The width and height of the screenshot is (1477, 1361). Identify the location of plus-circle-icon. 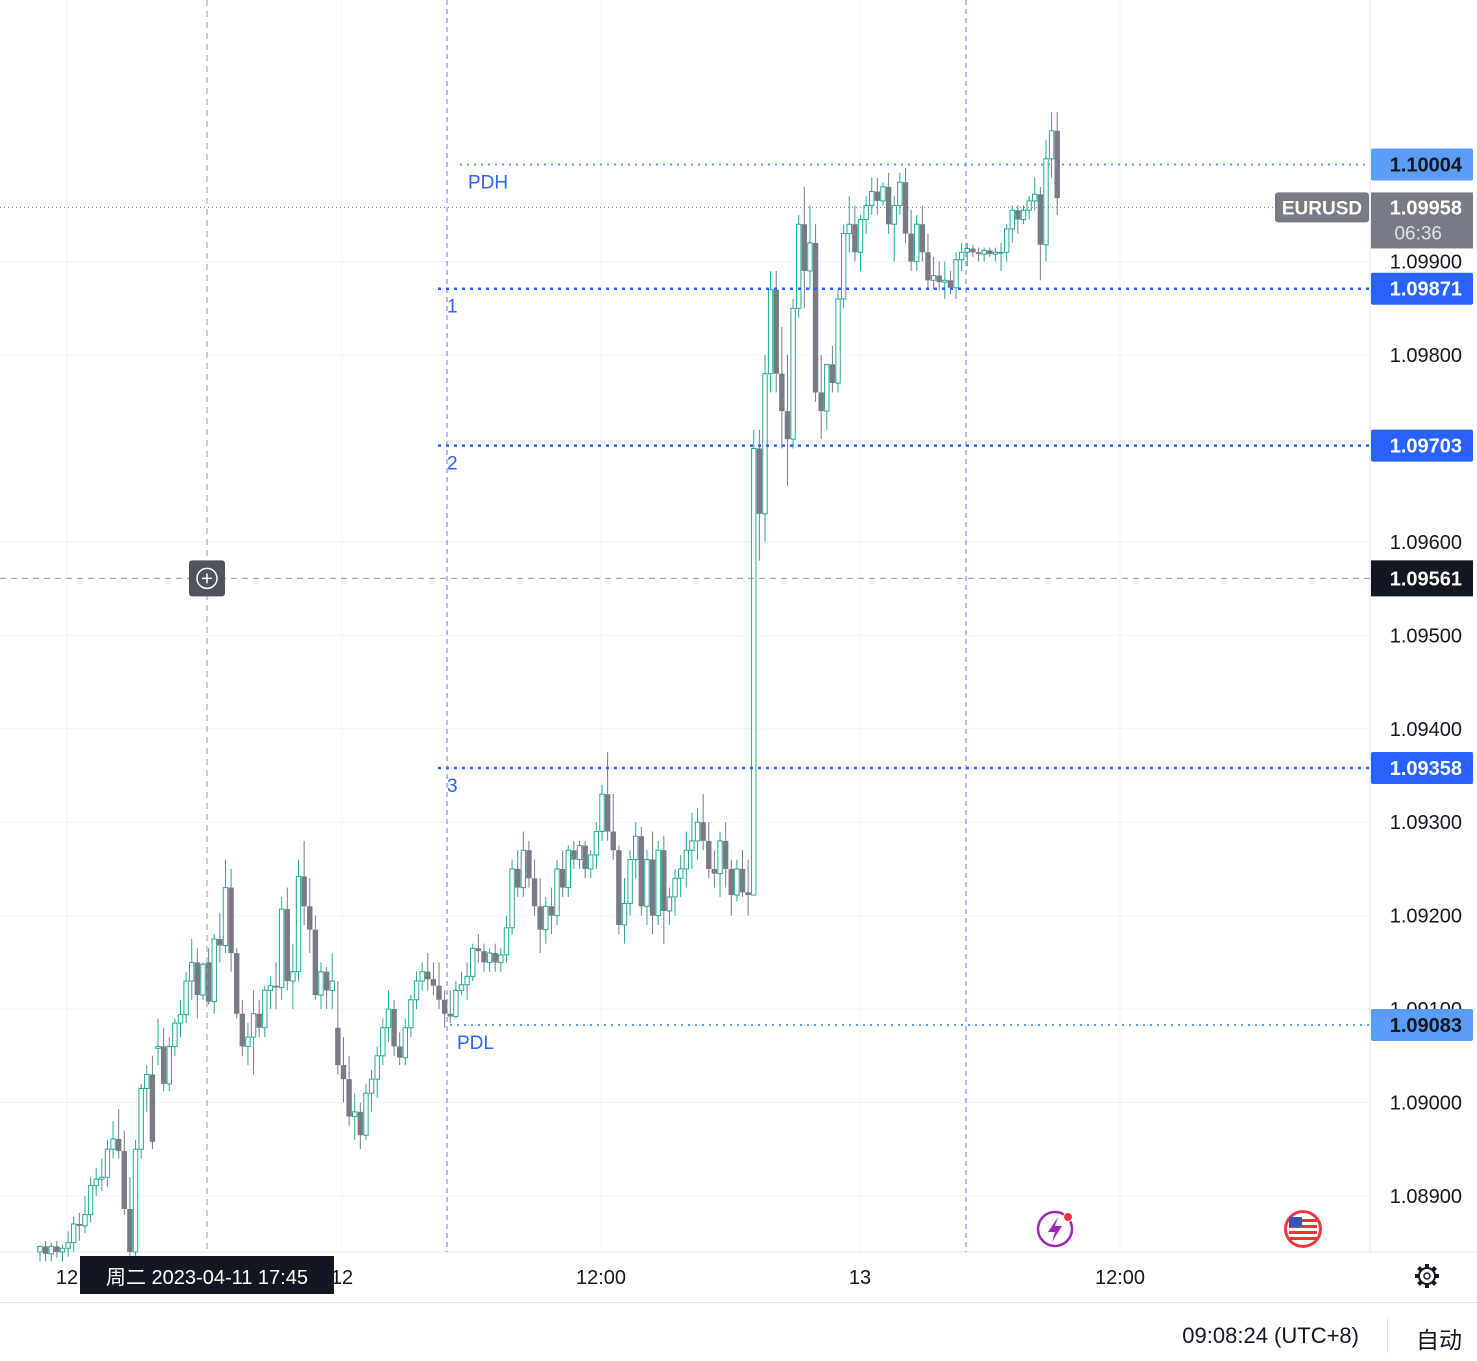
(207, 578).